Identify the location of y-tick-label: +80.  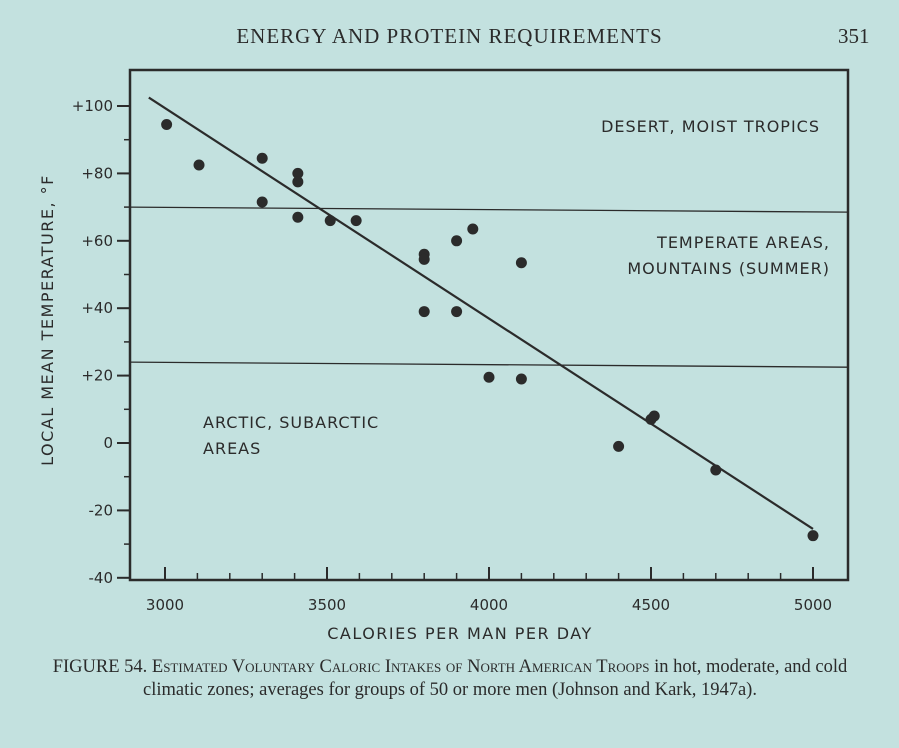
(97, 173).